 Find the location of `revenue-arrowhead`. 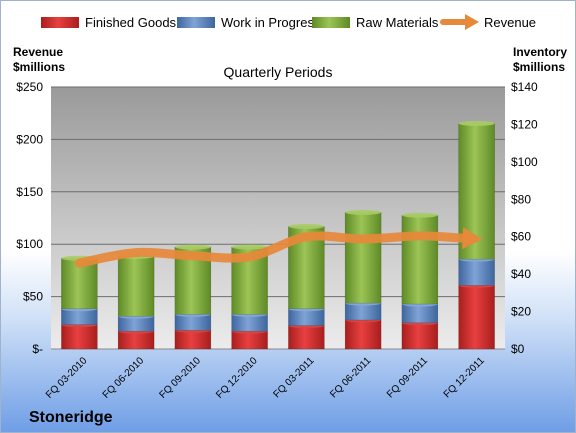

revenue-arrowhead is located at coordinates (472, 238).